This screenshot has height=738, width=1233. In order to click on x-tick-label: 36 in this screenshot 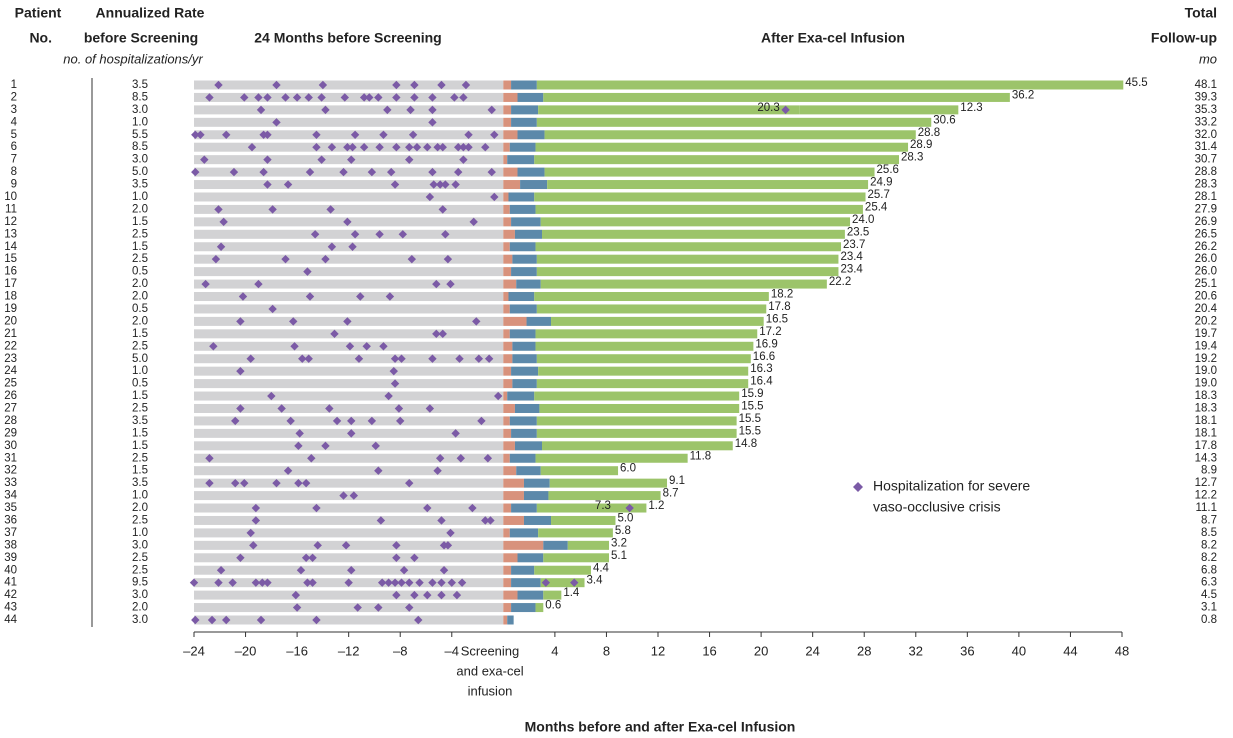, I will do `click(967, 650)`.